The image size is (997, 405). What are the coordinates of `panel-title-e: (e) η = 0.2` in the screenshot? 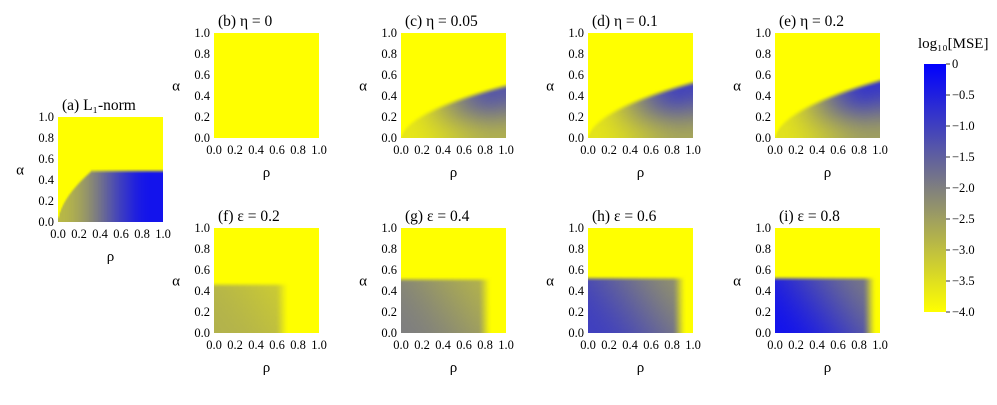 It's located at (811, 21).